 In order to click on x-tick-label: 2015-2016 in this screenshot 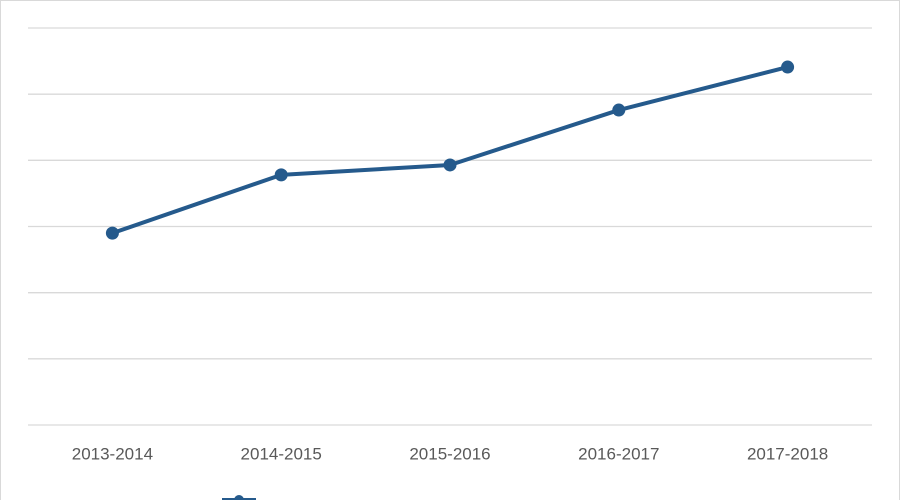, I will do `click(449, 453)`.